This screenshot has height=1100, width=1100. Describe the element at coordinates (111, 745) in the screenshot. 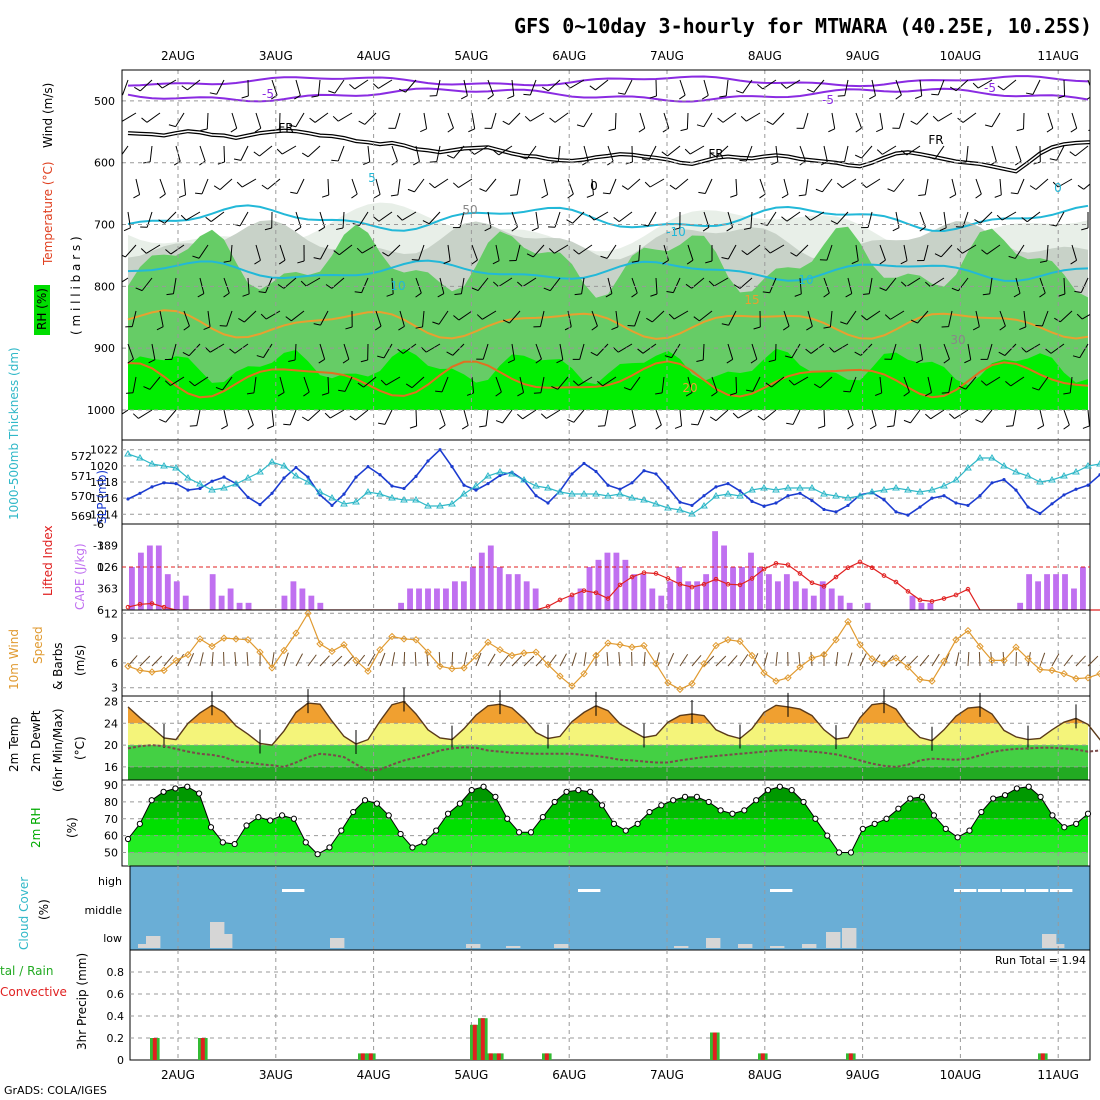

I see `temp-tick: 20` at that location.